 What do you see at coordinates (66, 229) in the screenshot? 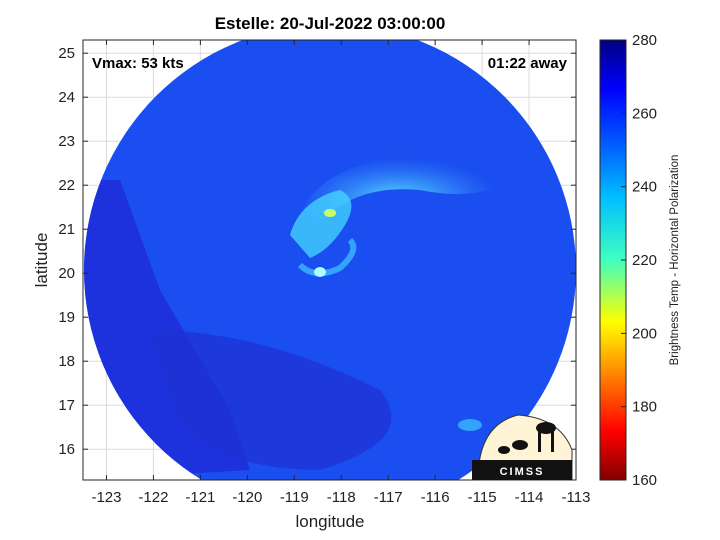
I see `y-tick-label: 21` at bounding box center [66, 229].